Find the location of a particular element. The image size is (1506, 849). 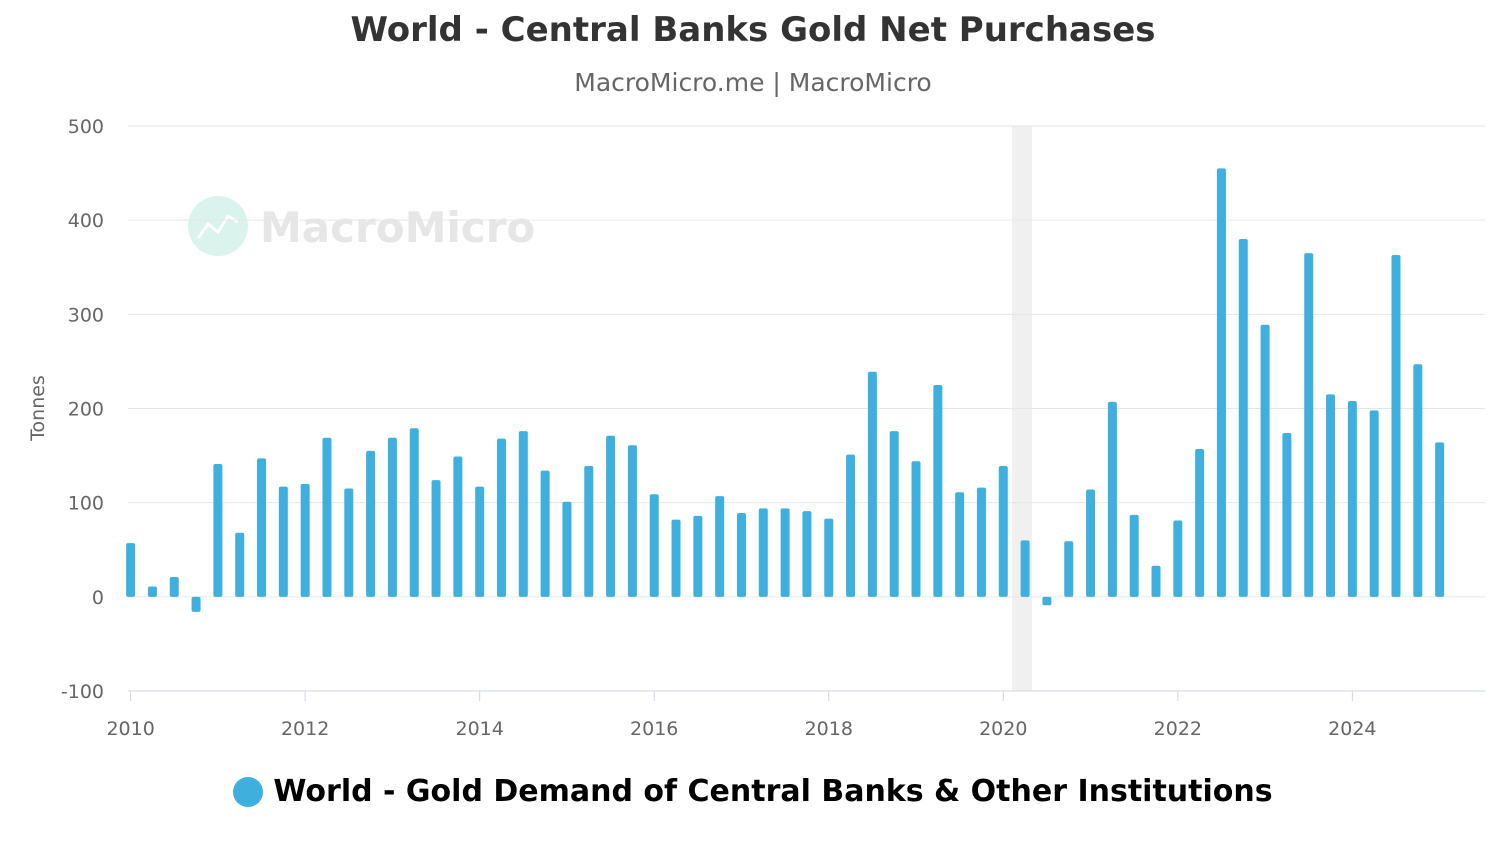

bar-2023-Q1 is located at coordinates (1265, 460).